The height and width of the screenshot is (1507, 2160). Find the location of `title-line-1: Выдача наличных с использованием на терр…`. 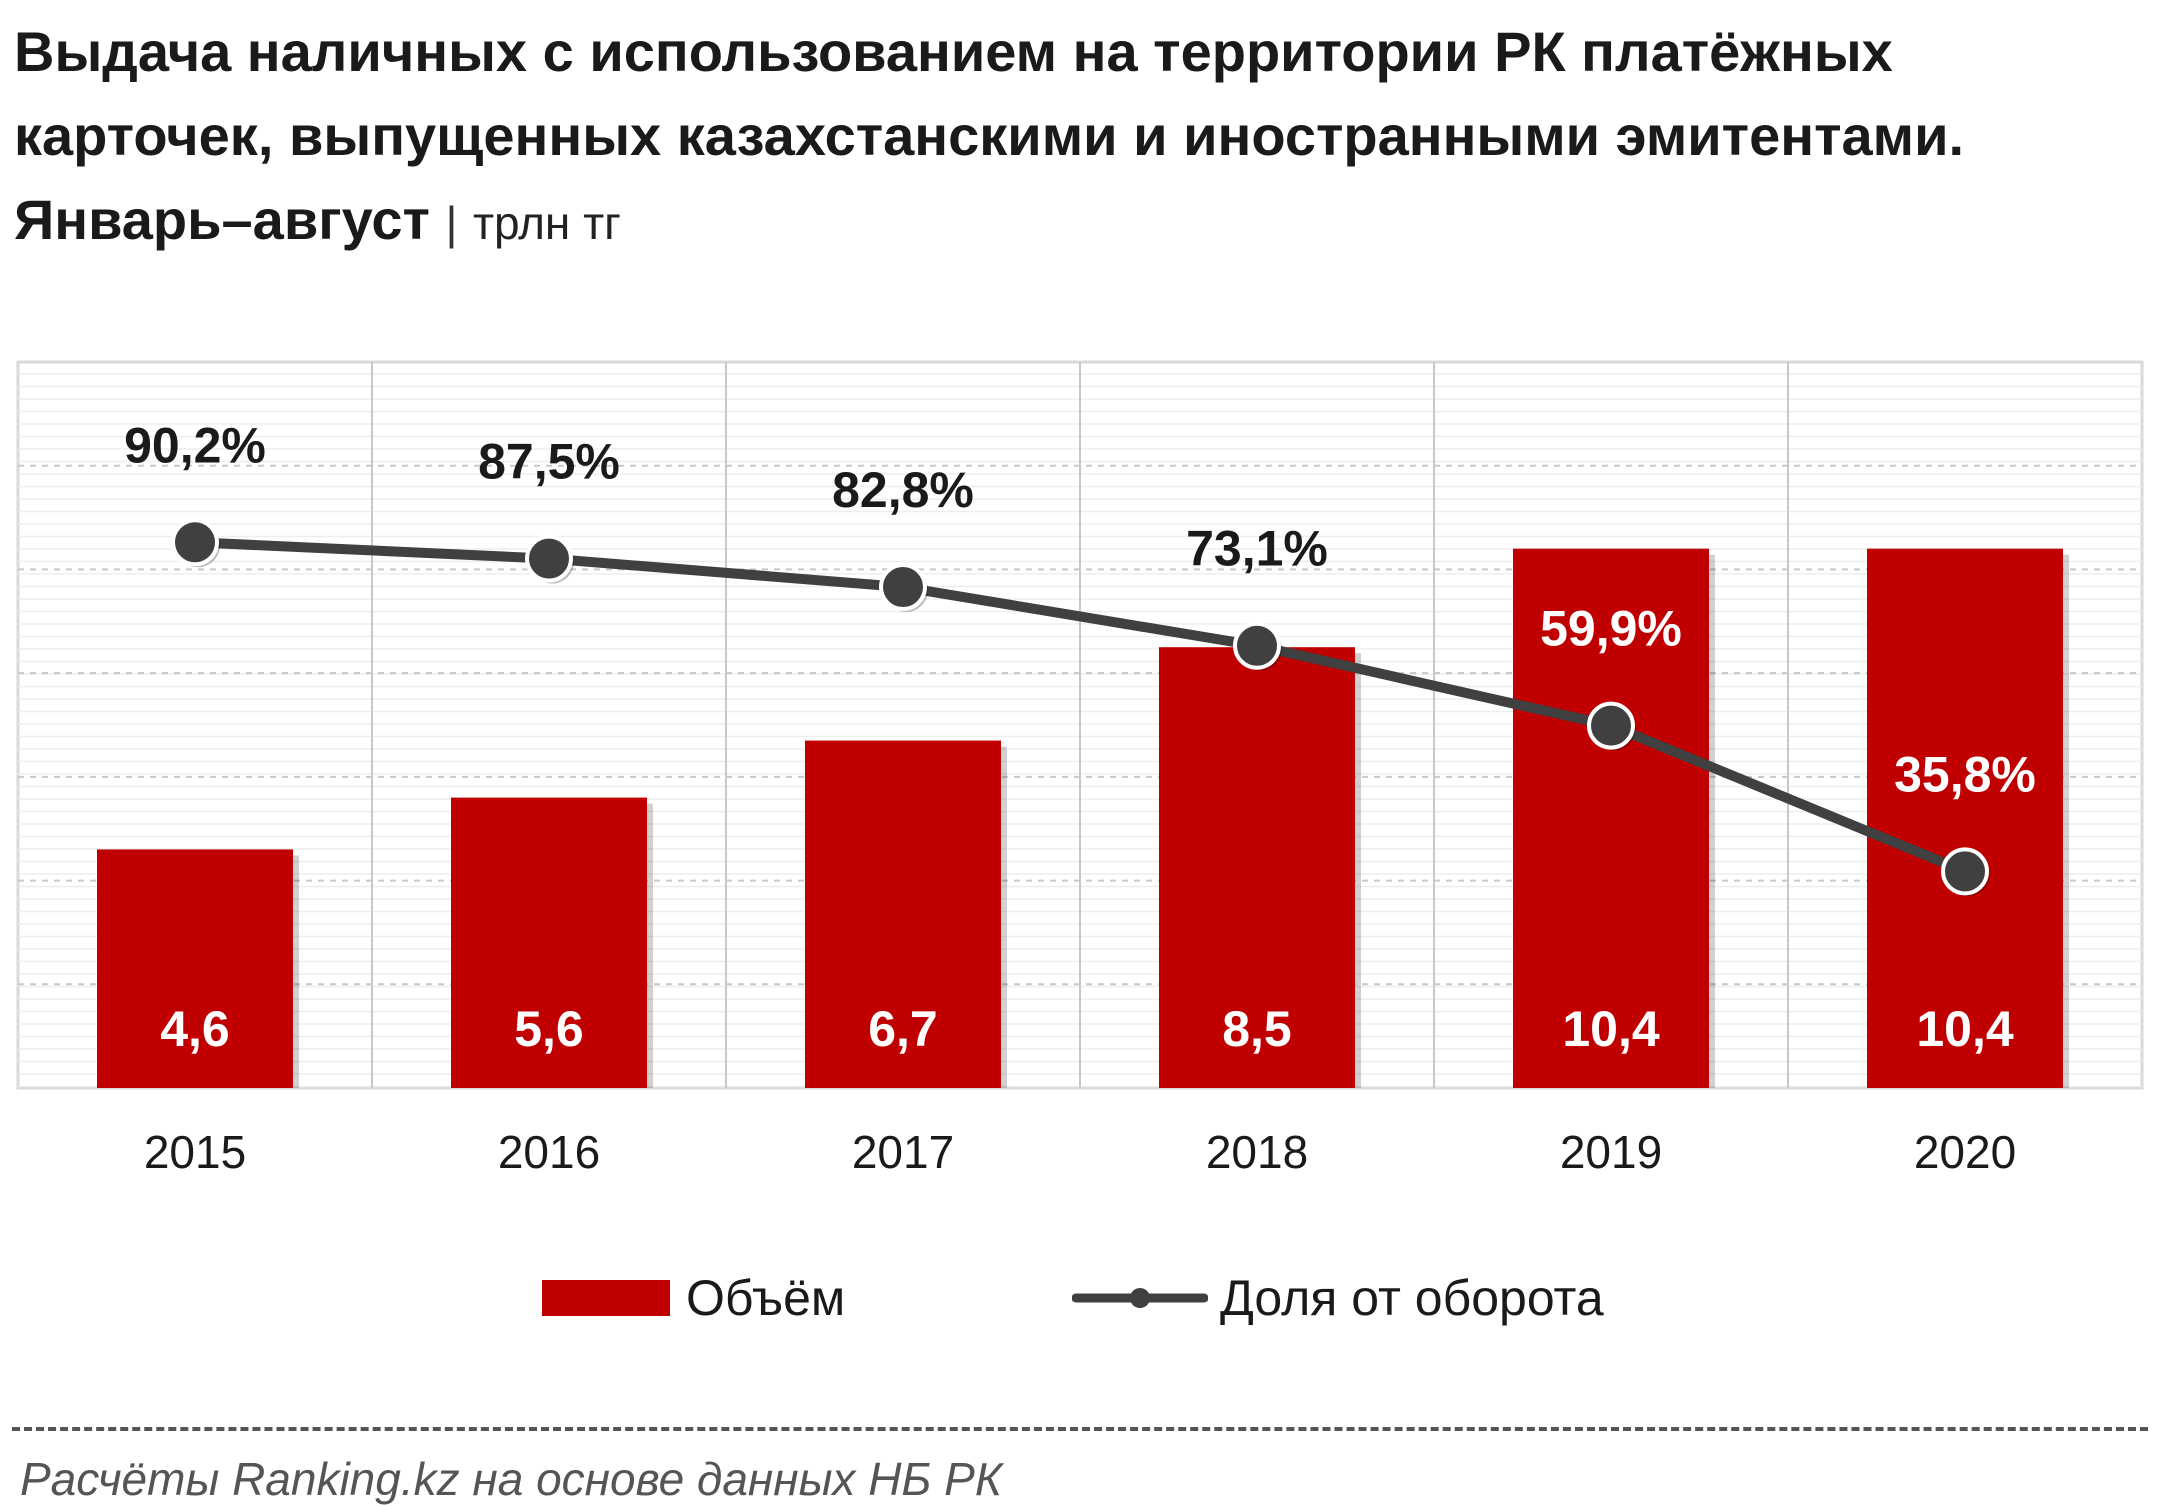

title-line-1: Выдача наличных с использованием на терр… is located at coordinates (953, 51).